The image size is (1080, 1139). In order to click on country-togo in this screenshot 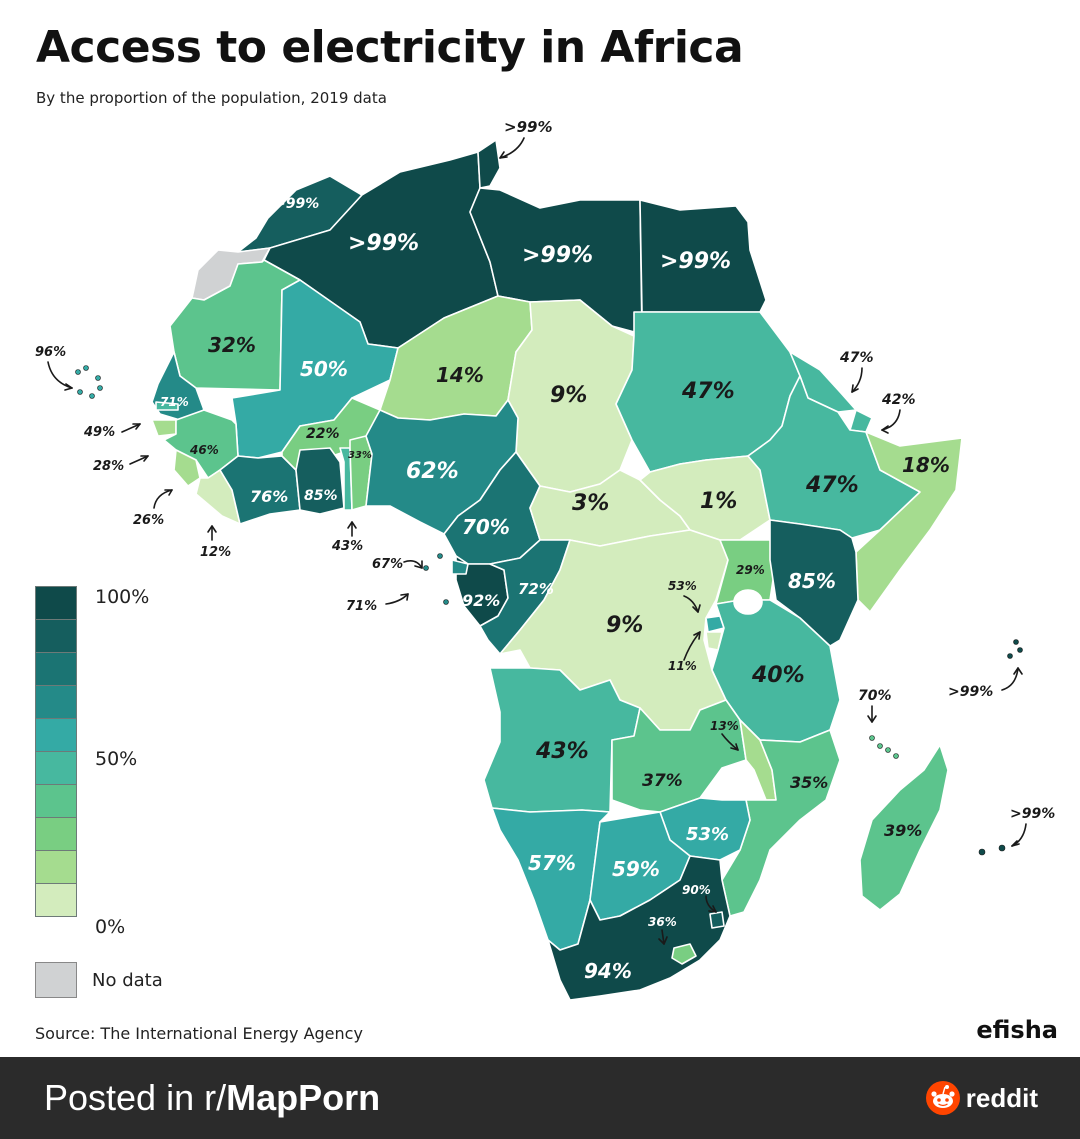, I will do `click(346, 479)`.